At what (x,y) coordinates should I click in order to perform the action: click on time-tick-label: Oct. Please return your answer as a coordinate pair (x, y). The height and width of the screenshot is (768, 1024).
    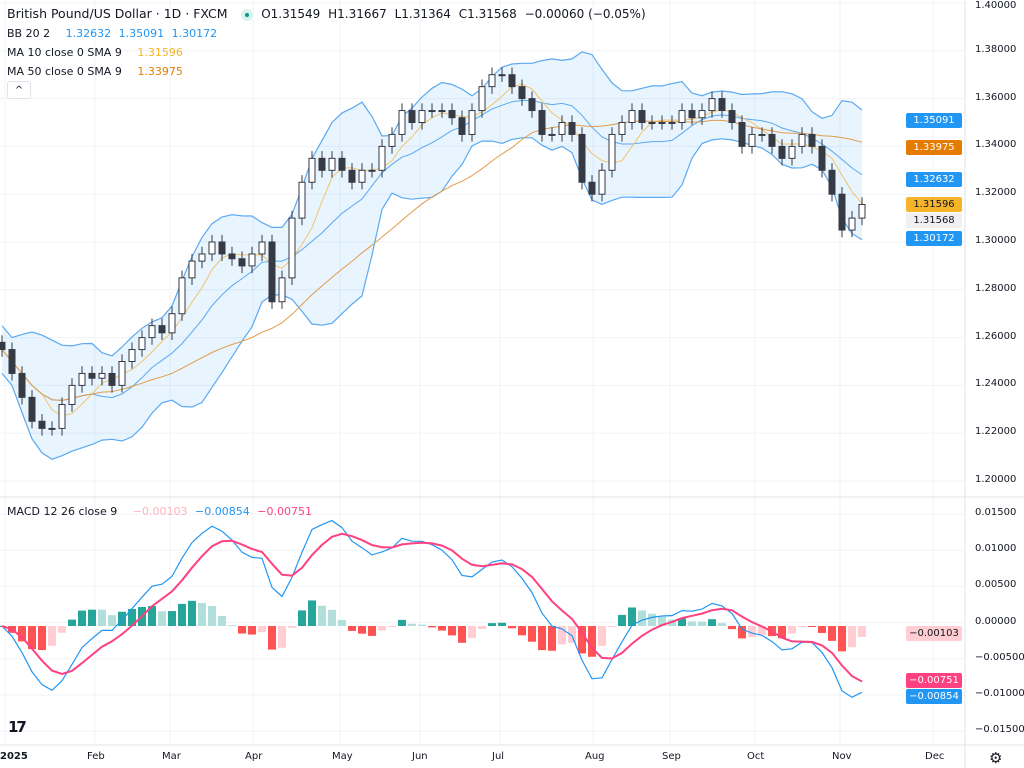
    Looking at the image, I should click on (756, 756).